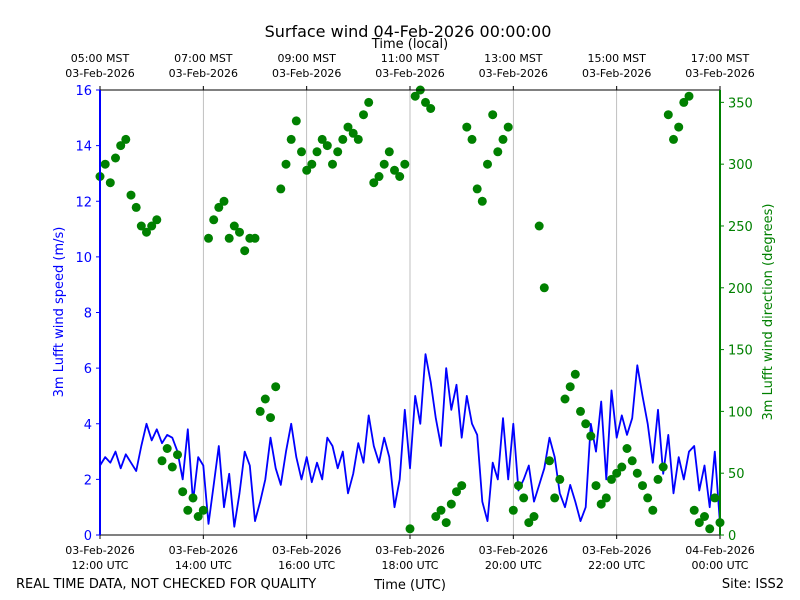 The image size is (800, 600). Describe the element at coordinates (83, 147) in the screenshot. I see `y-left-tick-label: 14` at that location.